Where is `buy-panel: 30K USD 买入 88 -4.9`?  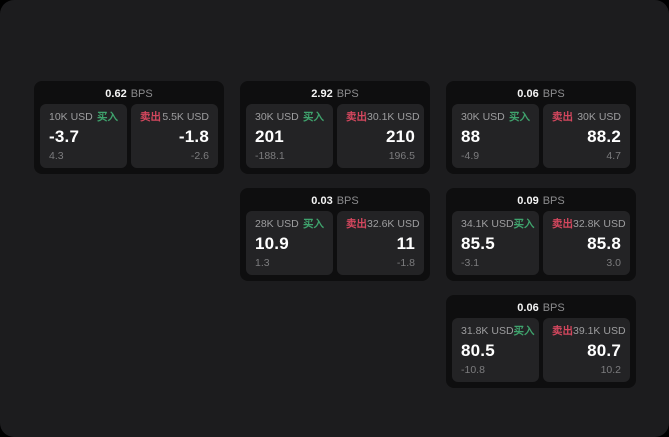
buy-panel: 30K USD 买入 88 -4.9 is located at coordinates (495, 136).